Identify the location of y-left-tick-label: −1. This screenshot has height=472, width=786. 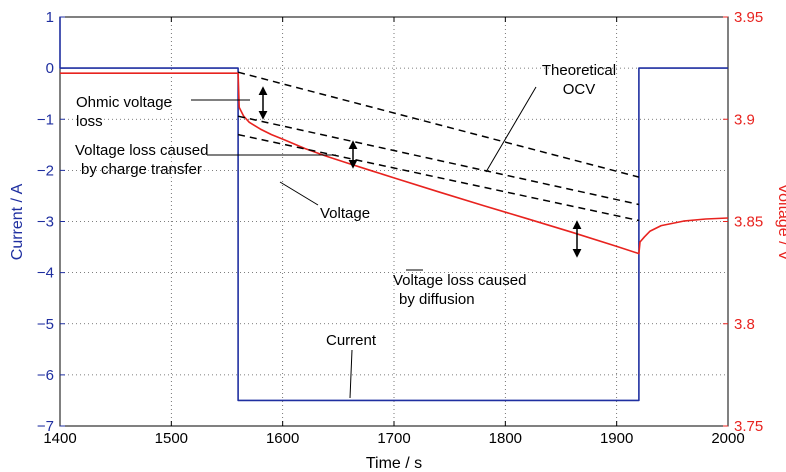
(45, 119).